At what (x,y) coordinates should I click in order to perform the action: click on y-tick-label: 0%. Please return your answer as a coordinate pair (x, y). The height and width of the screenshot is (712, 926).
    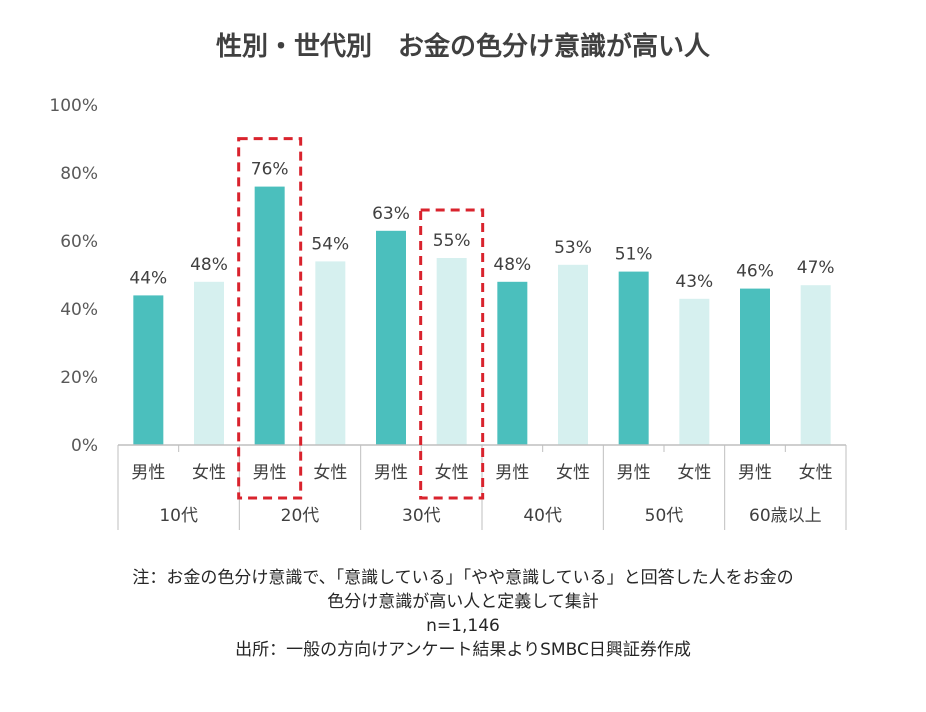
    Looking at the image, I should click on (84, 446).